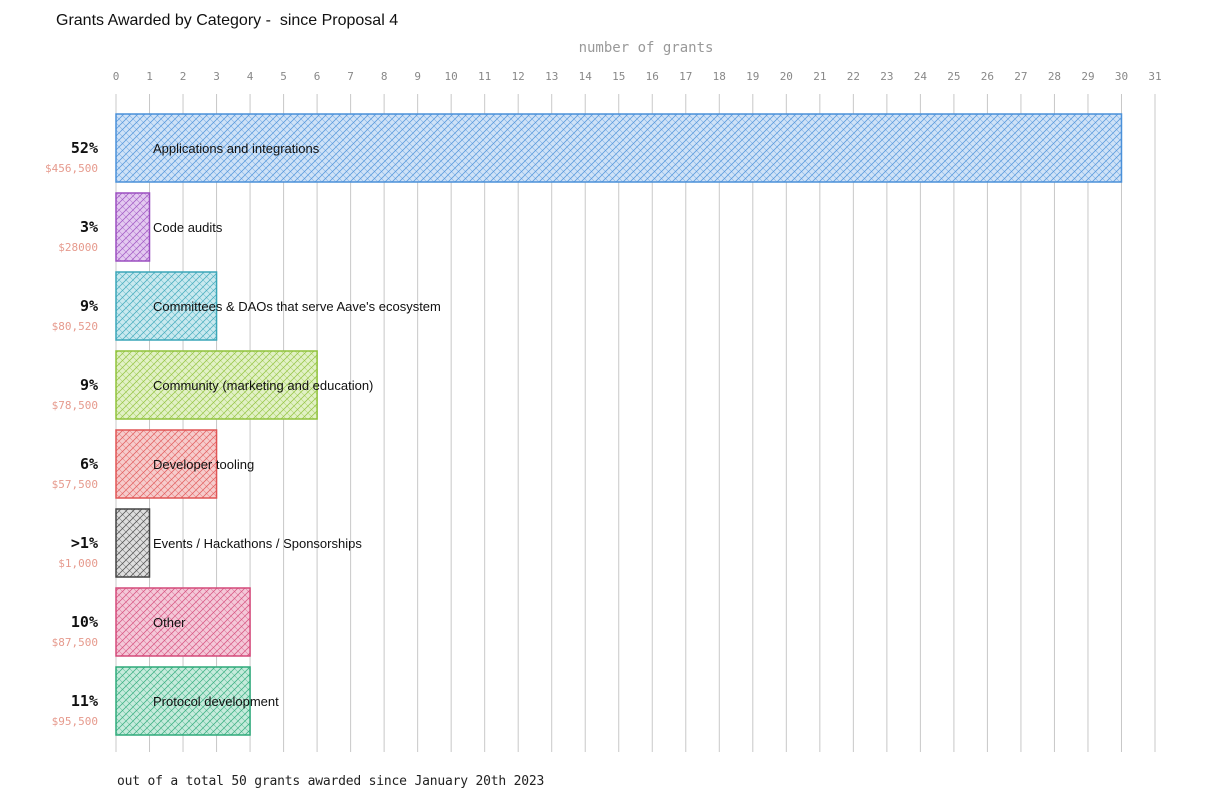  I want to click on amount-label: $95,500, so click(75, 721).